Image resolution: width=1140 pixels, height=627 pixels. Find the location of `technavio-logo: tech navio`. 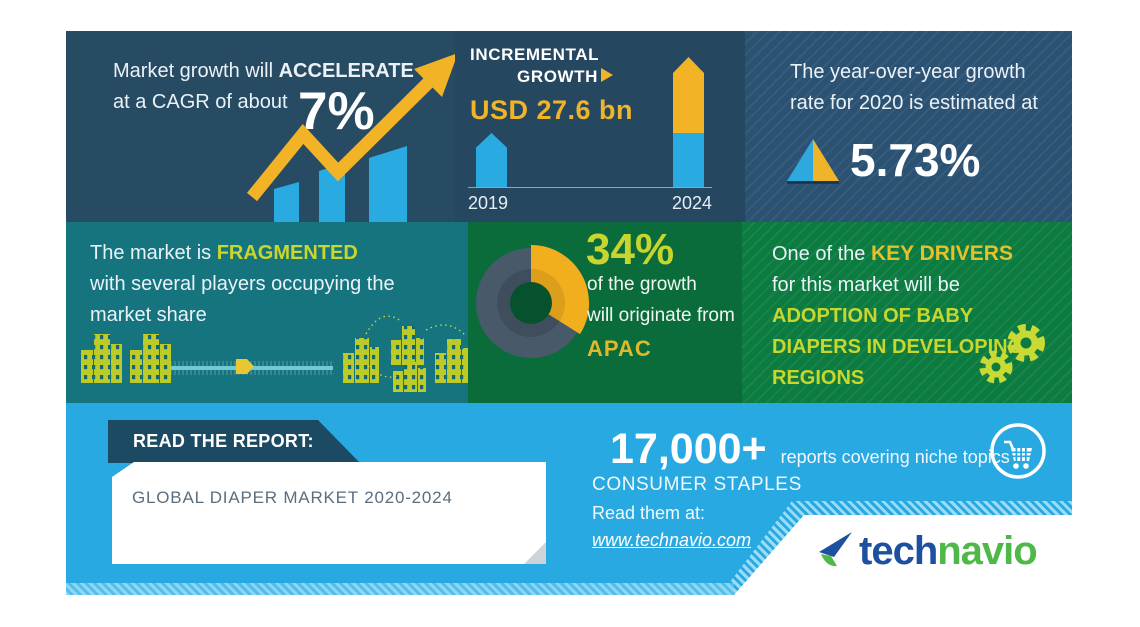

technavio-logo: tech navio is located at coordinates (928, 551).